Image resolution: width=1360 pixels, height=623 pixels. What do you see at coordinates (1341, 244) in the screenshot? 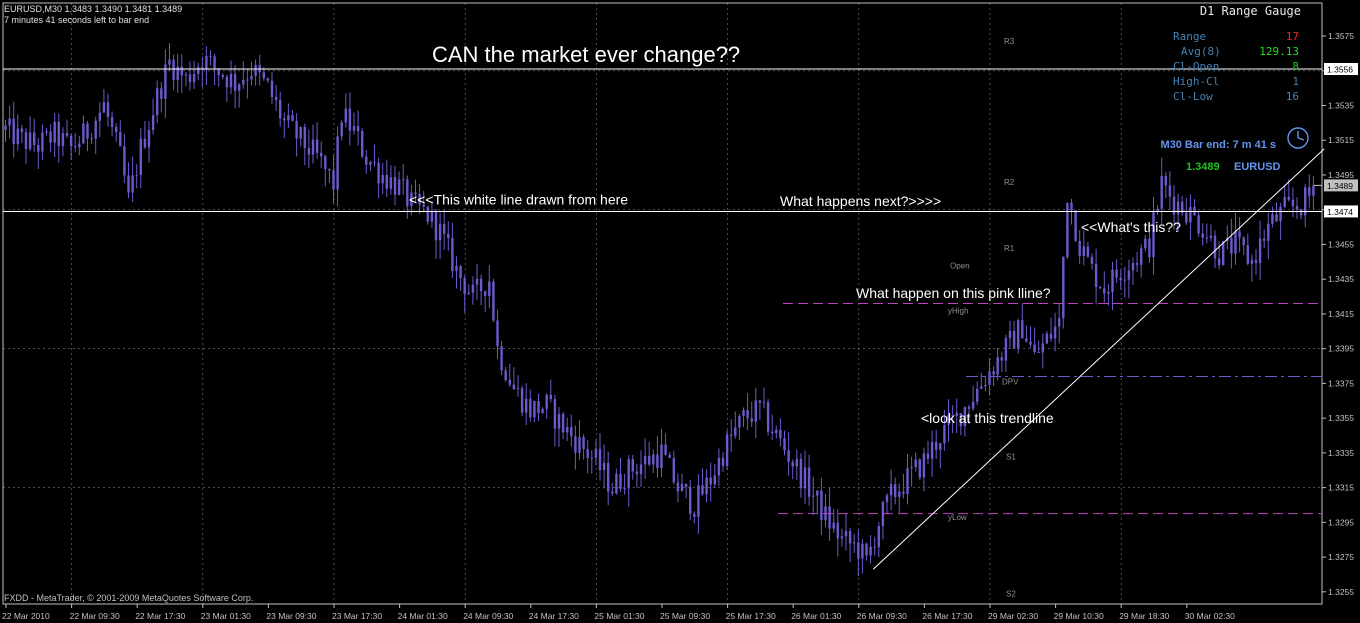
I see `price-tick-label: 1.3455` at bounding box center [1341, 244].